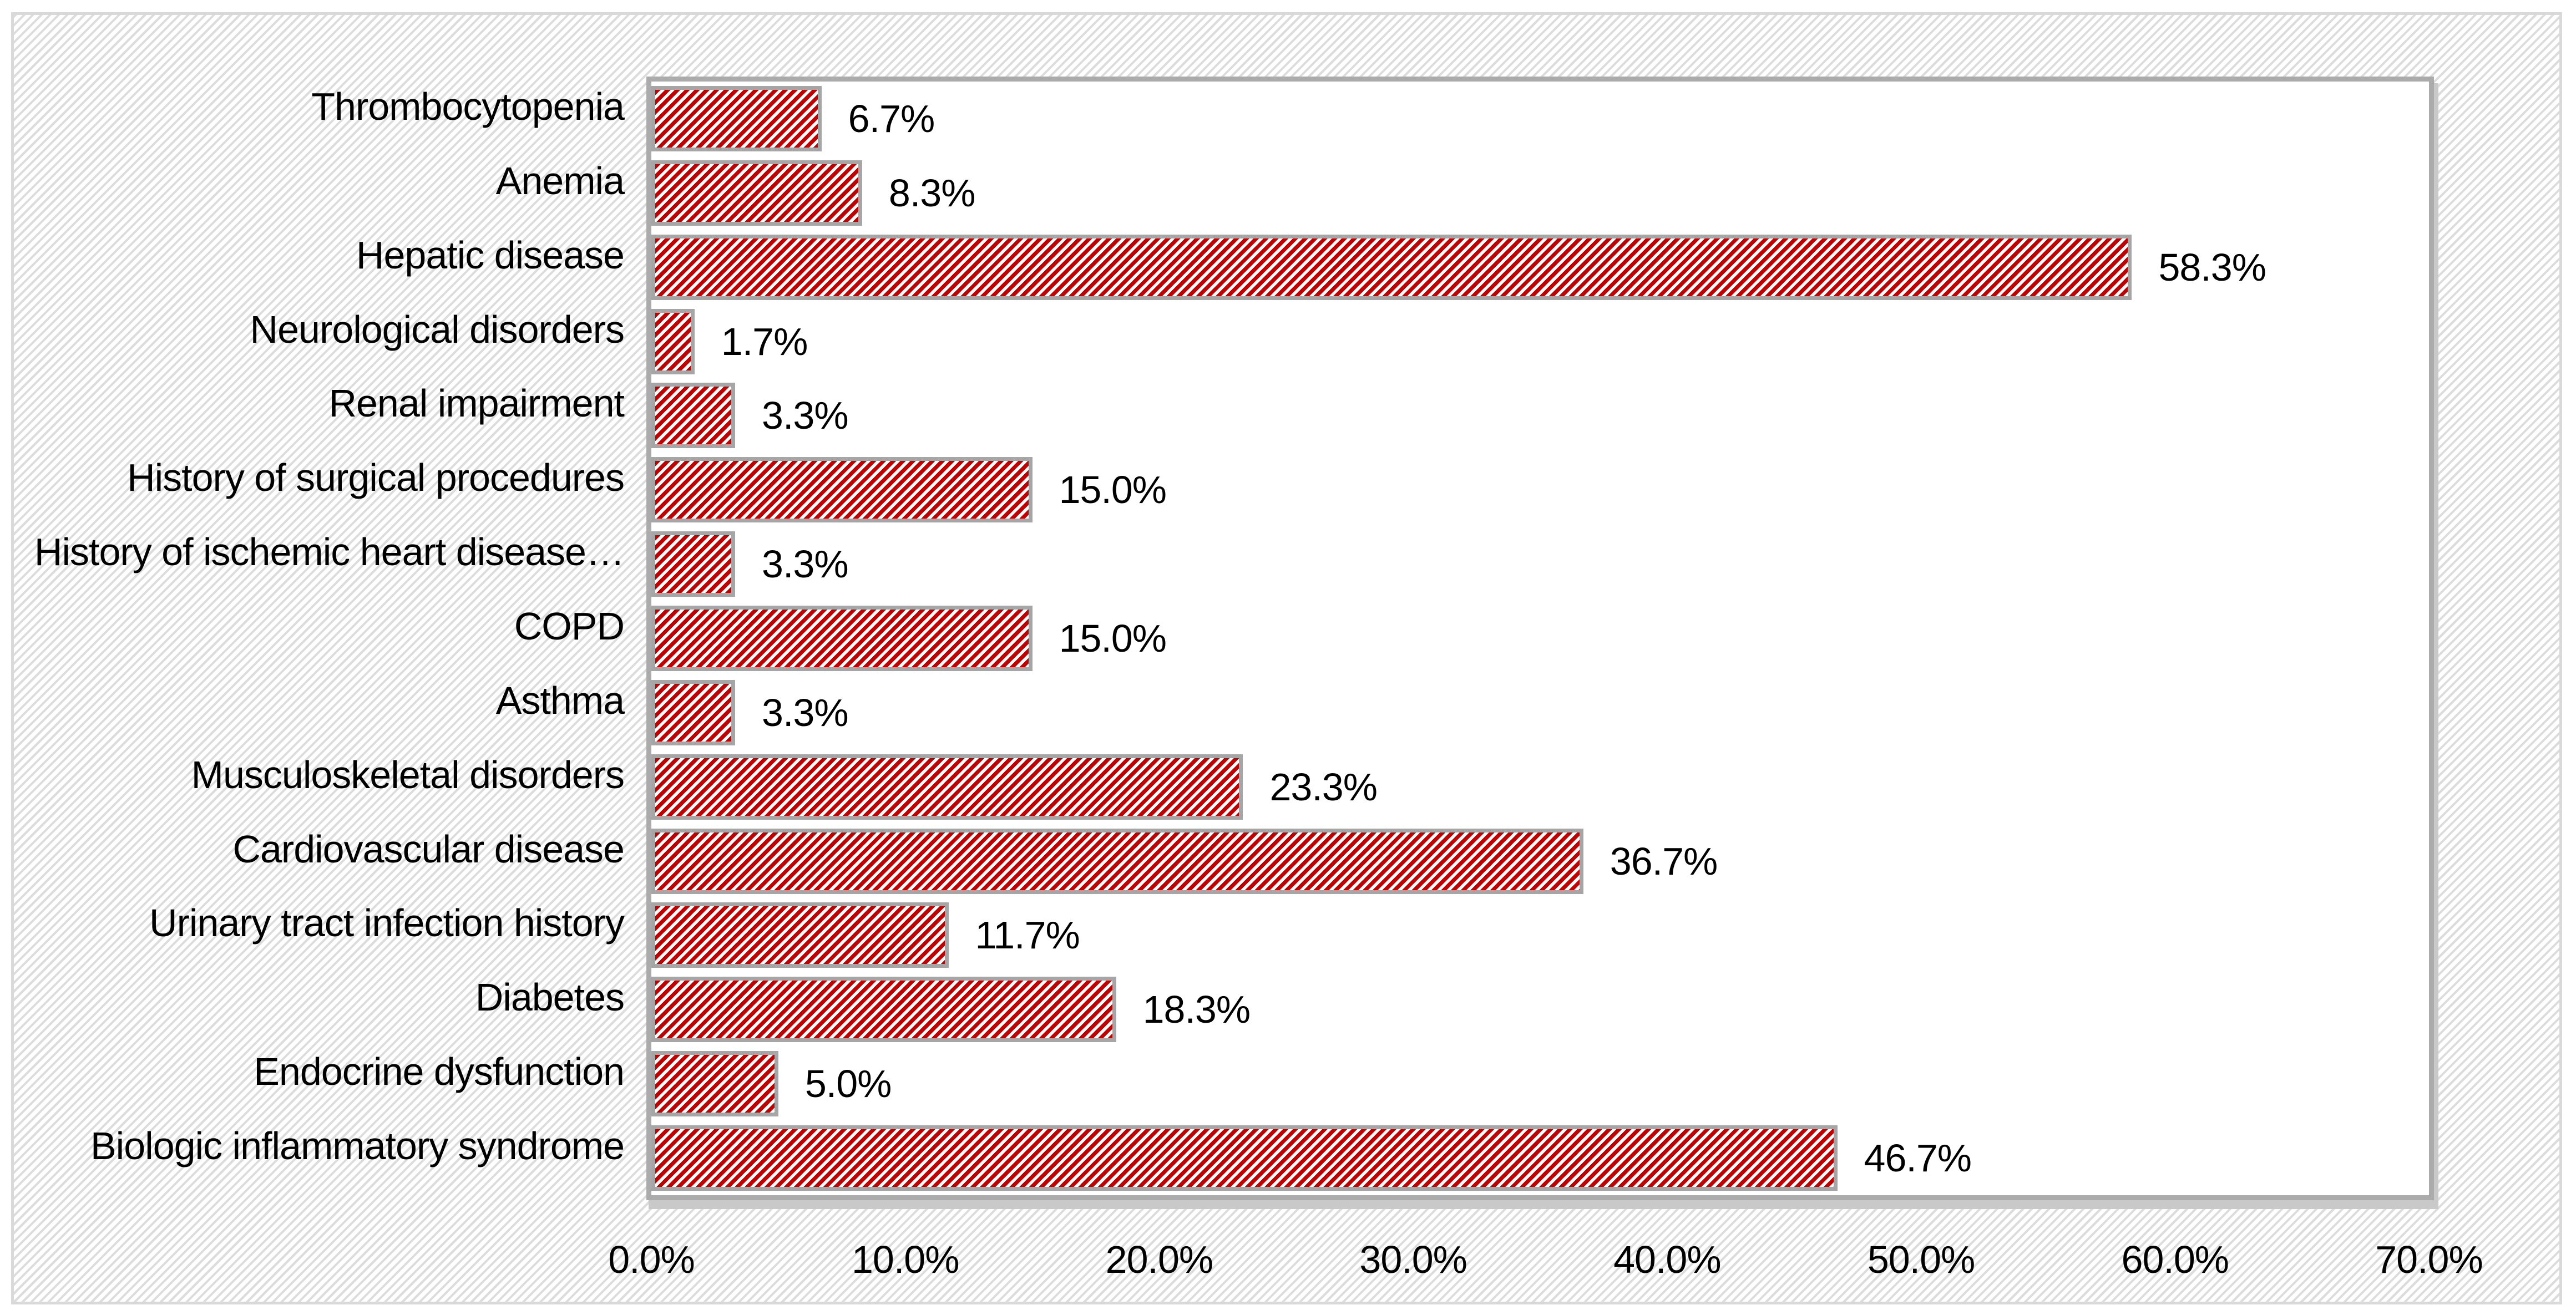 This screenshot has height=1315, width=2576. What do you see at coordinates (1664, 861) in the screenshot?
I see `data-label: 36.7%` at bounding box center [1664, 861].